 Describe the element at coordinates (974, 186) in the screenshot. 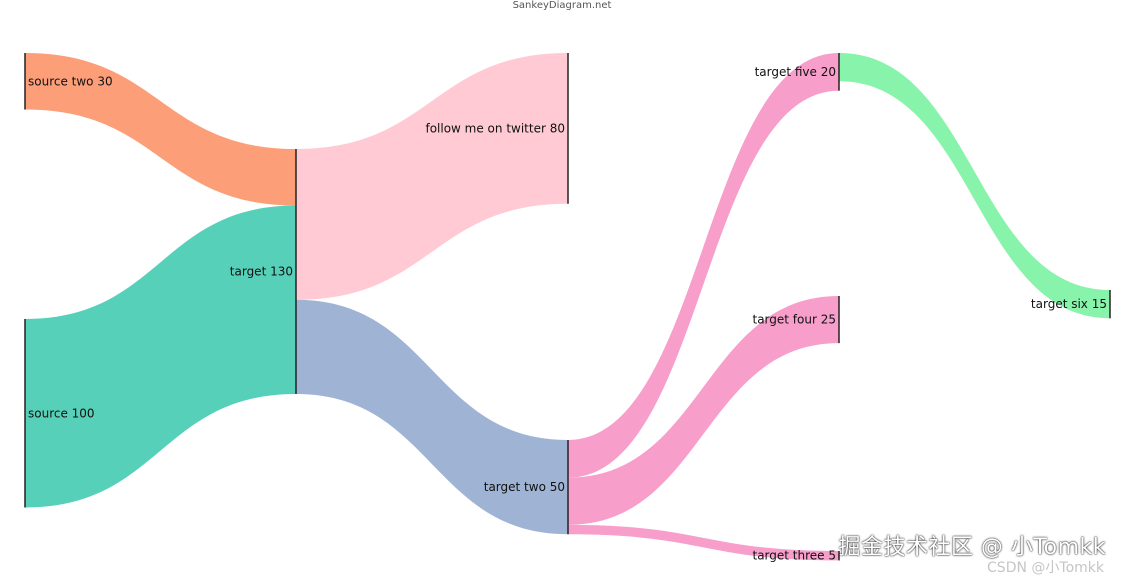

I see `link-target_five-to-target_six` at that location.